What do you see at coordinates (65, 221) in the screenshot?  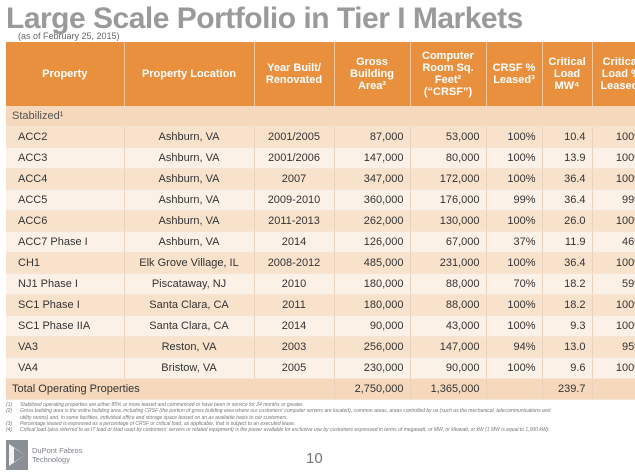 I see `table-cell: ACC6` at bounding box center [65, 221].